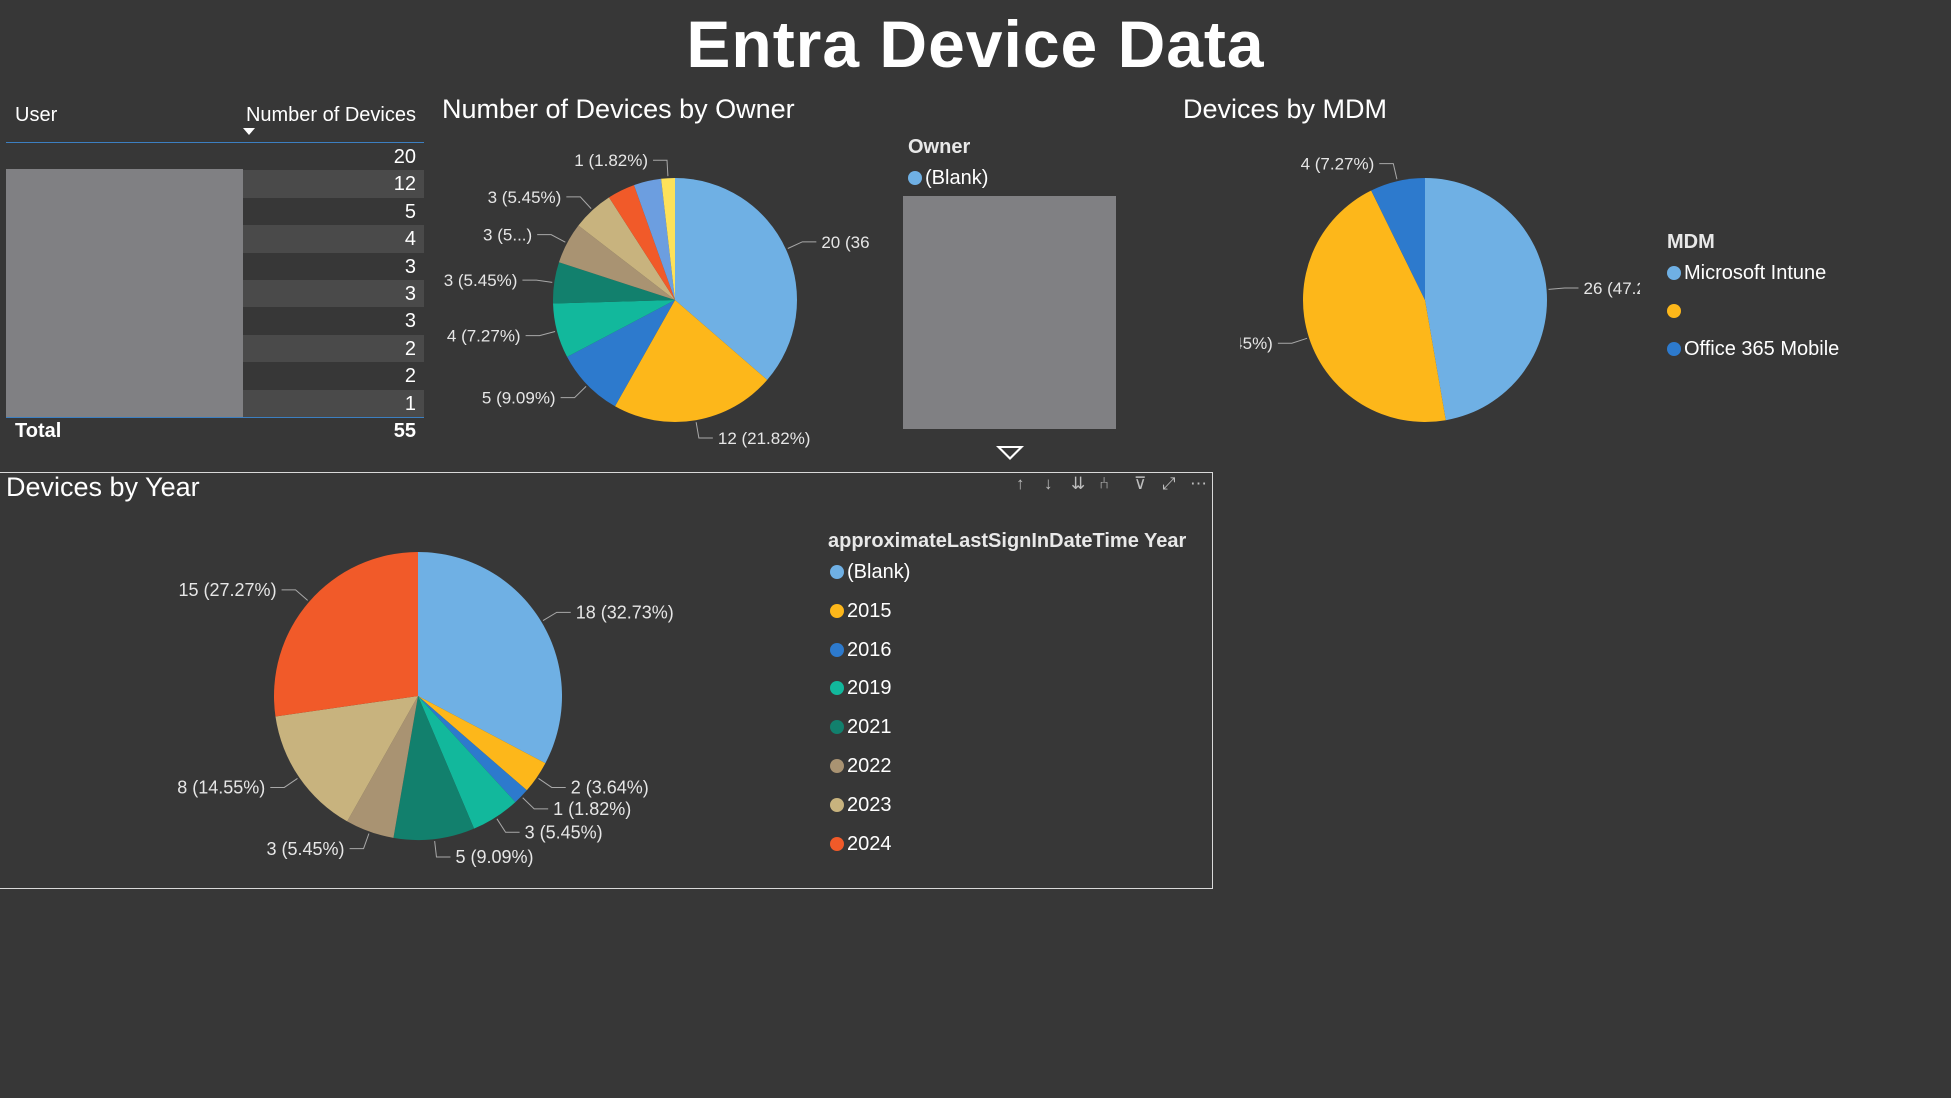 The height and width of the screenshot is (1098, 1951). I want to click on owner-slicer-list, so click(1009, 312).